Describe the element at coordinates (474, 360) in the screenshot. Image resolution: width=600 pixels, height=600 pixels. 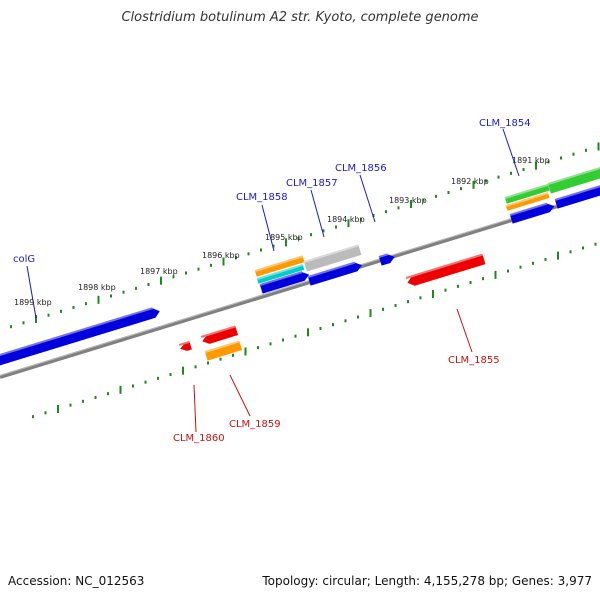
I see `gene-label-CLM_1855: CLM_1855` at that location.